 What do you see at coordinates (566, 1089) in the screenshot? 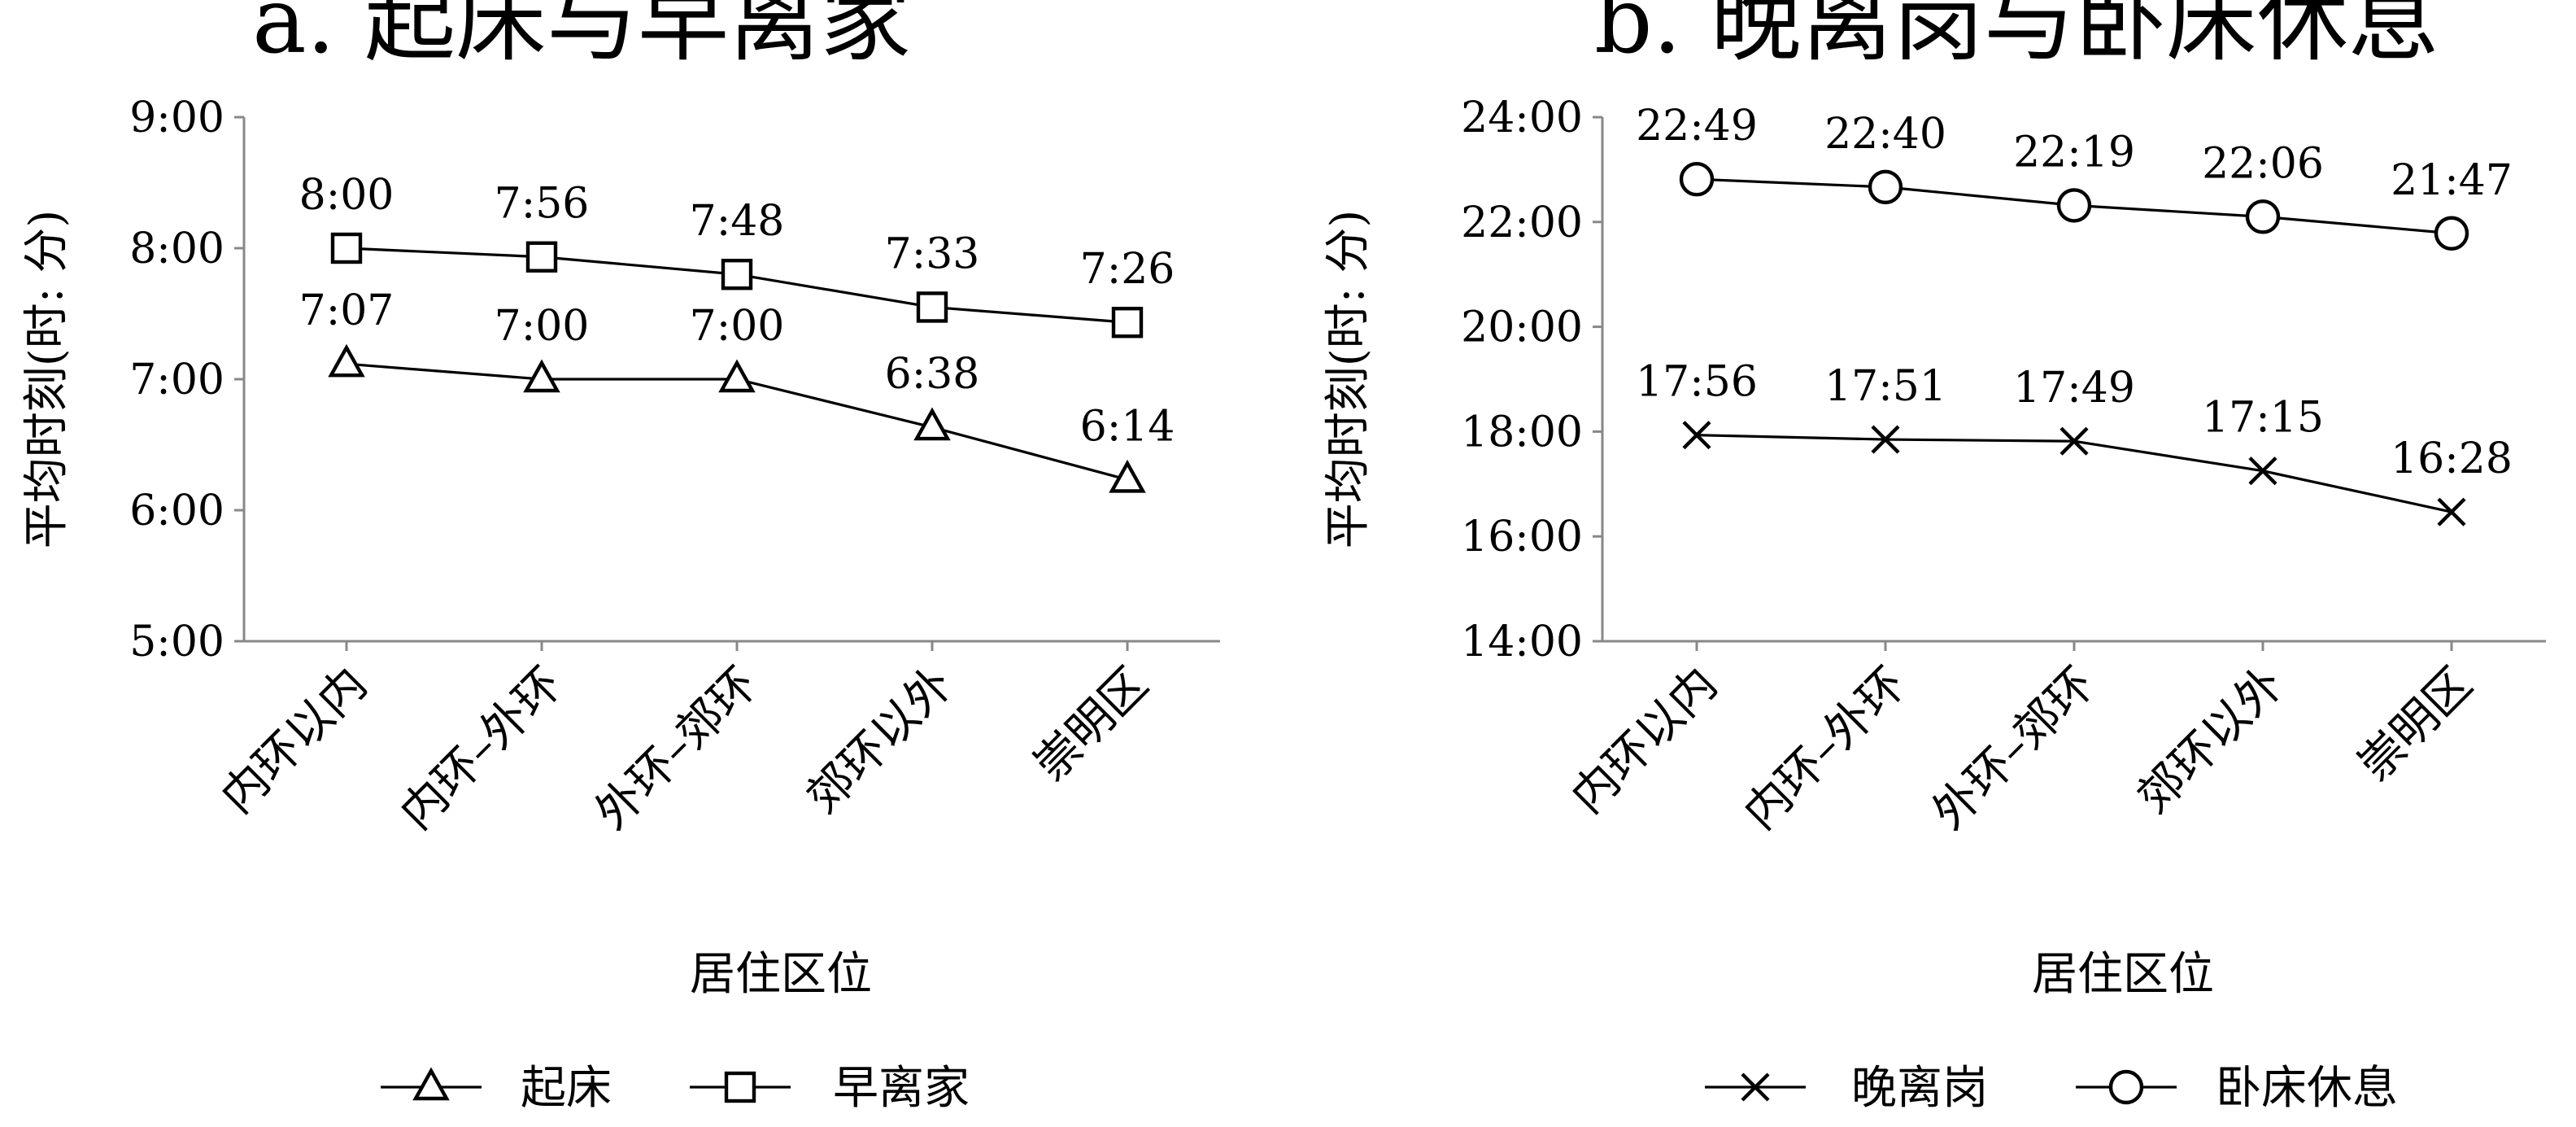
I see `legend-label: 起床` at bounding box center [566, 1089].